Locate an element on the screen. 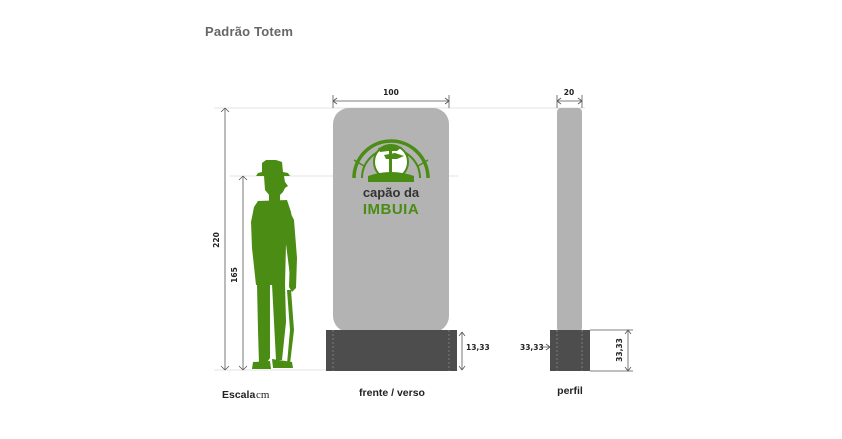 The image size is (842, 439). width-dimension-profile is located at coordinates (569, 101).